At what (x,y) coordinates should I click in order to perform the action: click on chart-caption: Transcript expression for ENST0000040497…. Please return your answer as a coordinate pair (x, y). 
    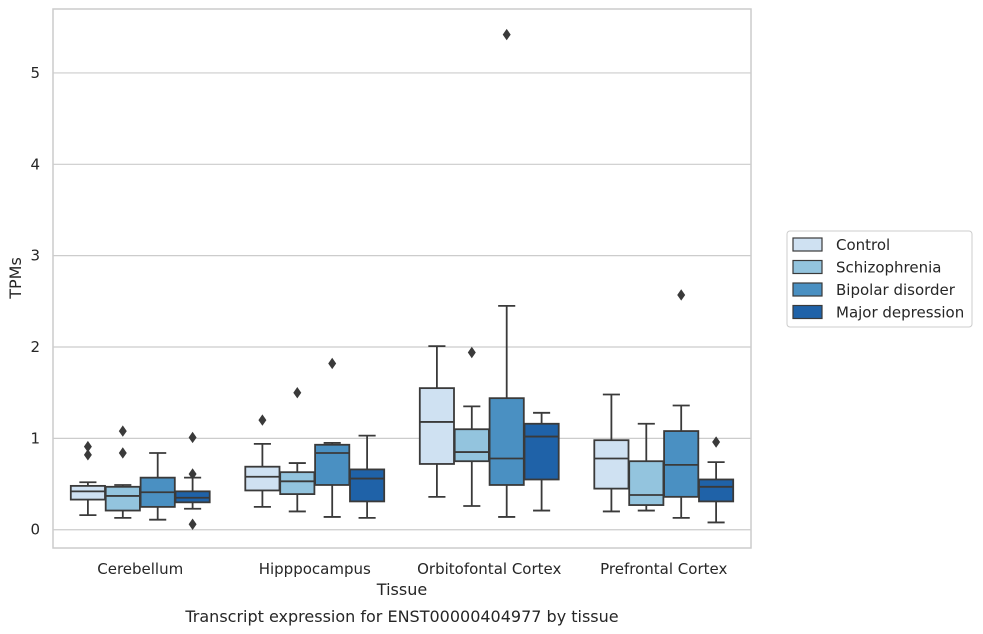
    Looking at the image, I should click on (401, 616).